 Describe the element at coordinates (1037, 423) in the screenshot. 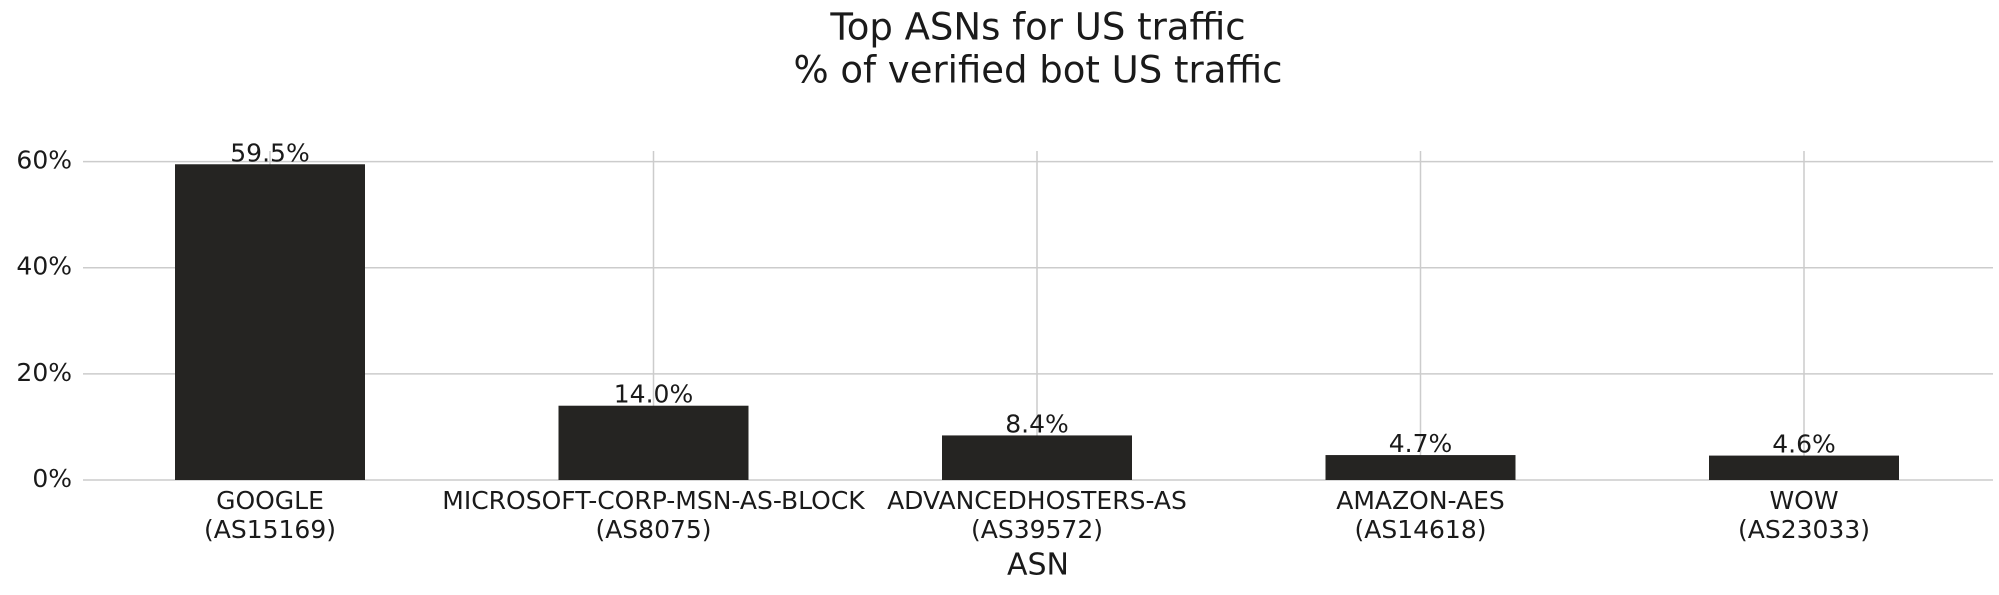

I see `value-label: 8.4%` at that location.